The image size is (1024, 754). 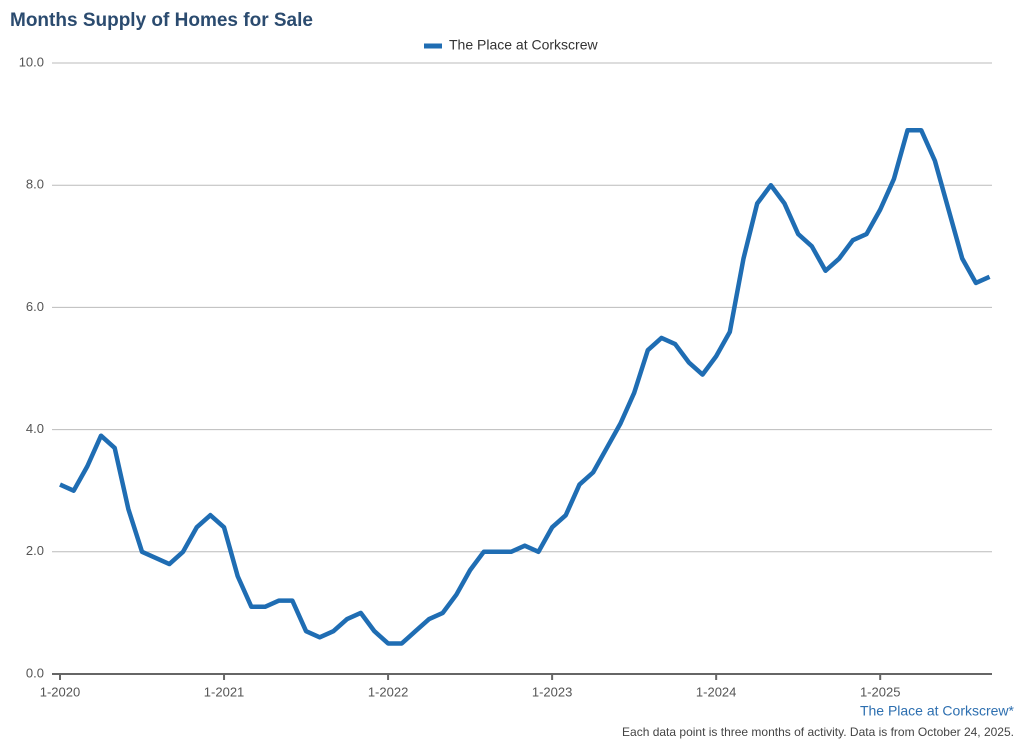 What do you see at coordinates (224, 691) in the screenshot?
I see `x-tick-label: 1-2021` at bounding box center [224, 691].